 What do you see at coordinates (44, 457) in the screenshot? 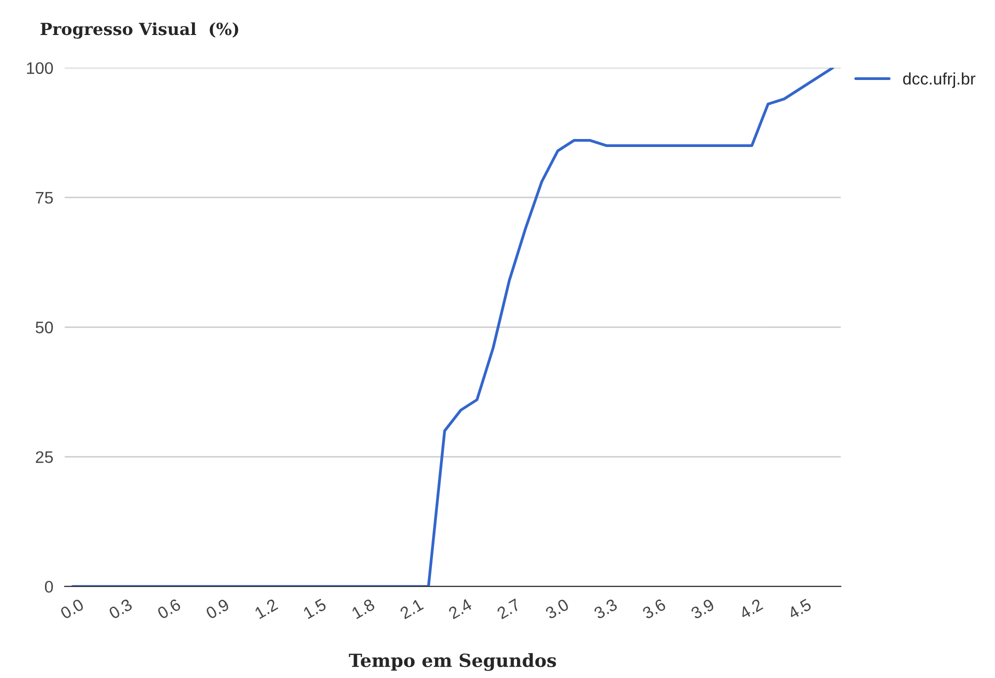
I see `y-tick-label: 25` at bounding box center [44, 457].